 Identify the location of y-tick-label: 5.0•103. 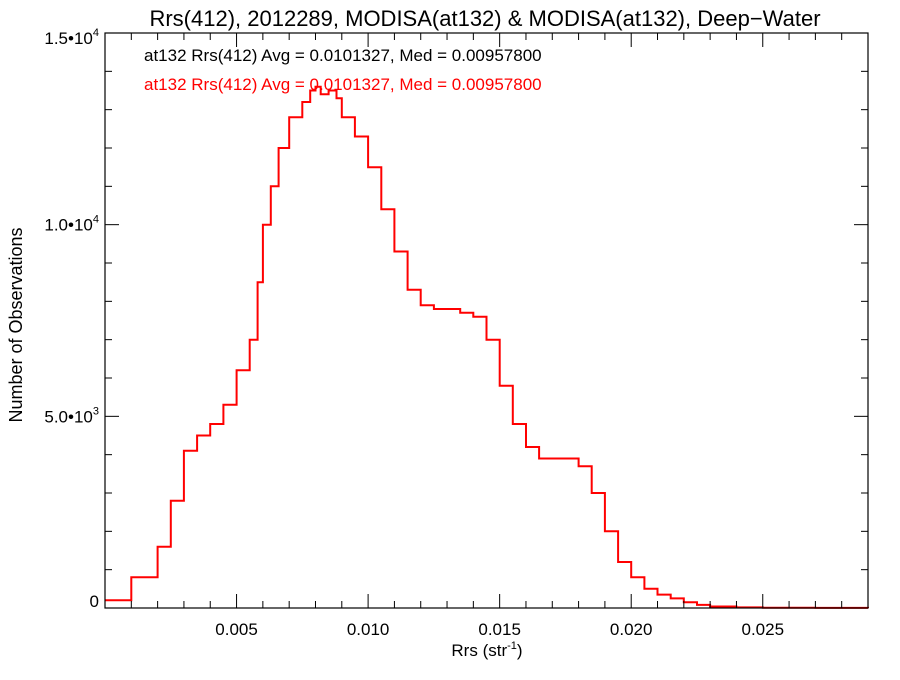
(71, 415).